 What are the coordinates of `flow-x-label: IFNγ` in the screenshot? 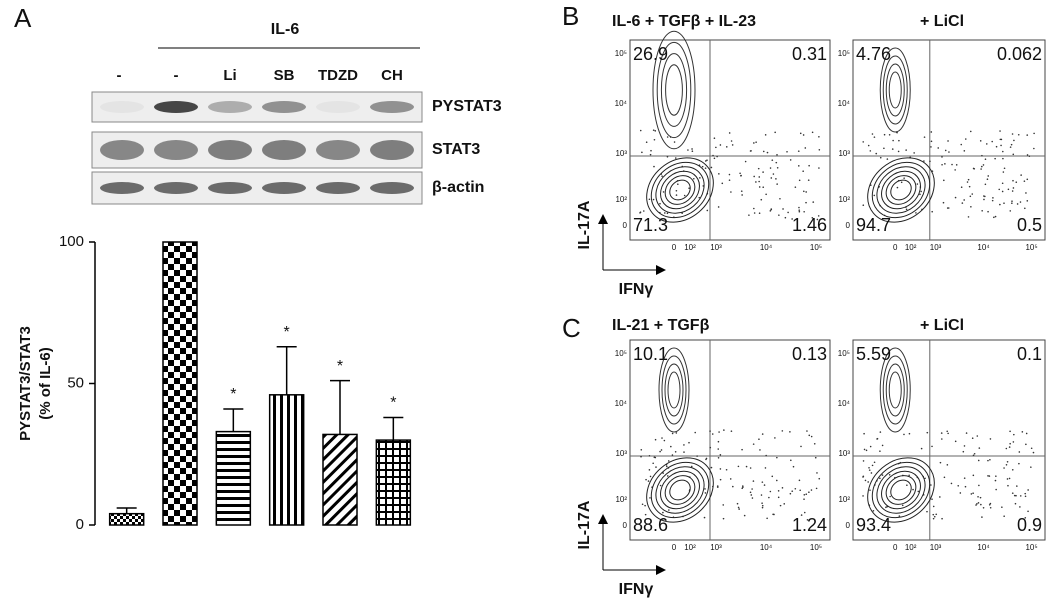 It's located at (636, 289).